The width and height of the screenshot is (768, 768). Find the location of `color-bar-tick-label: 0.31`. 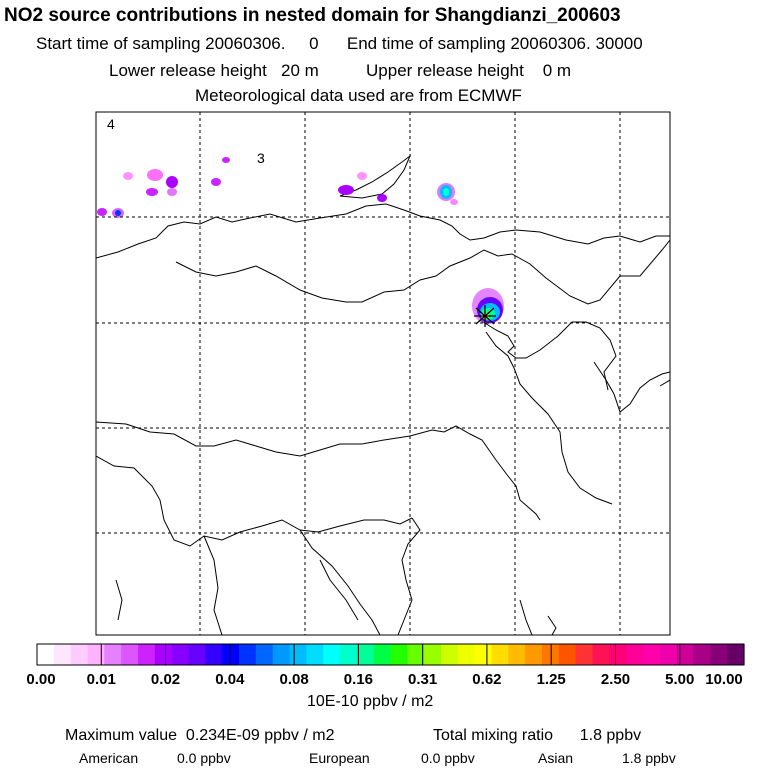

color-bar-tick-label: 0.31 is located at coordinates (423, 679).